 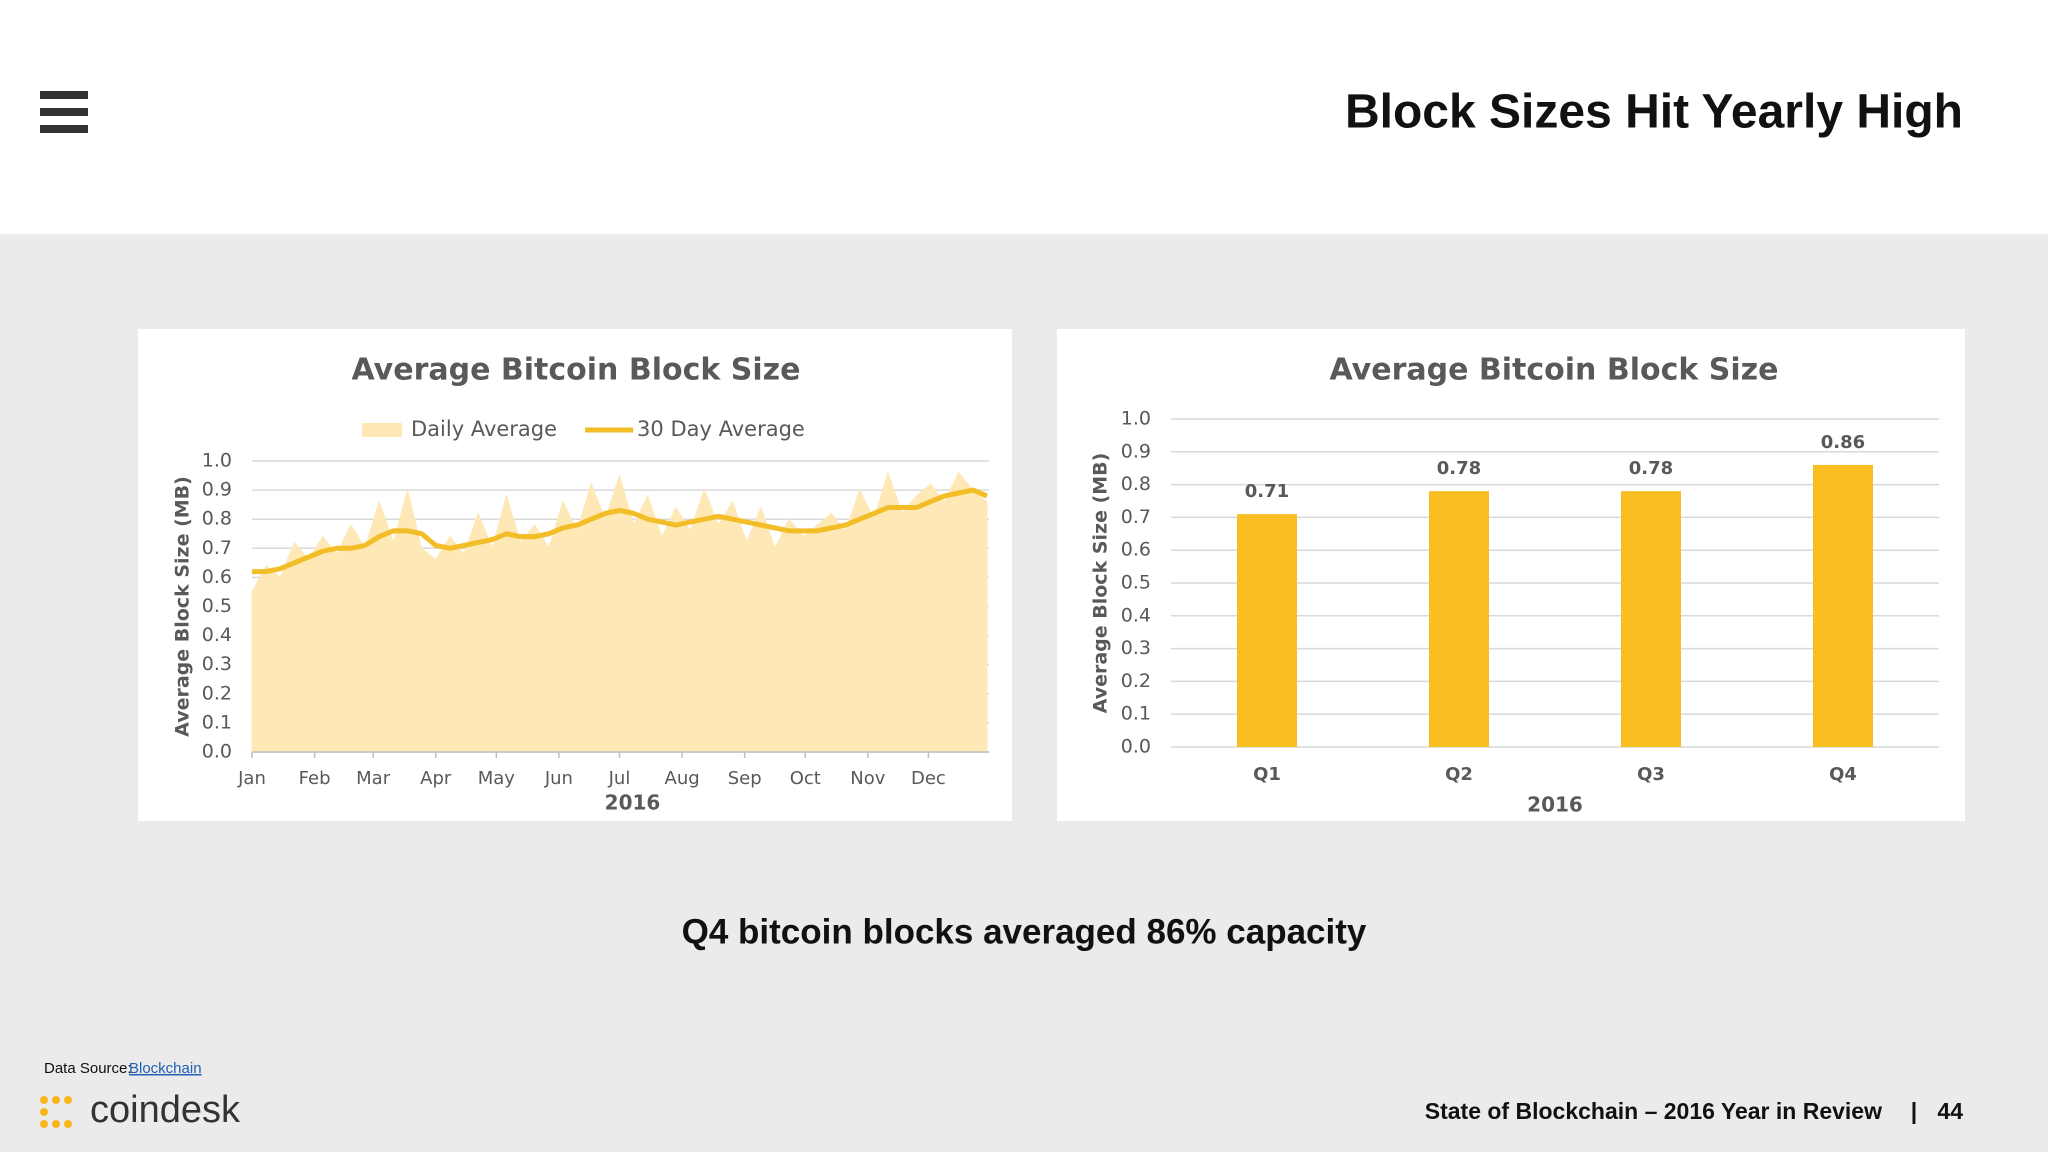 I want to click on x-tick-label: Q2, so click(x=1459, y=774).